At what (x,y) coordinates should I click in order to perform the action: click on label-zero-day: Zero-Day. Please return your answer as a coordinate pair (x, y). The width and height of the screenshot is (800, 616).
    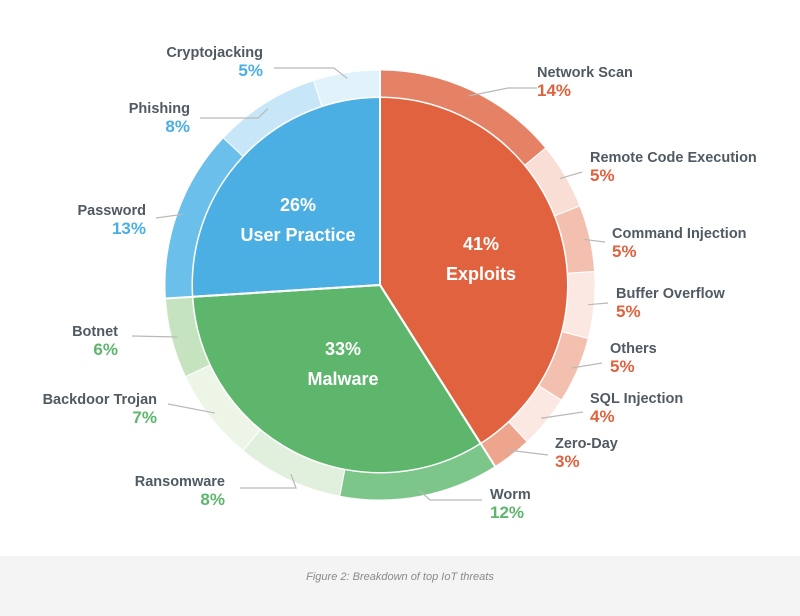
    Looking at the image, I should click on (586, 444).